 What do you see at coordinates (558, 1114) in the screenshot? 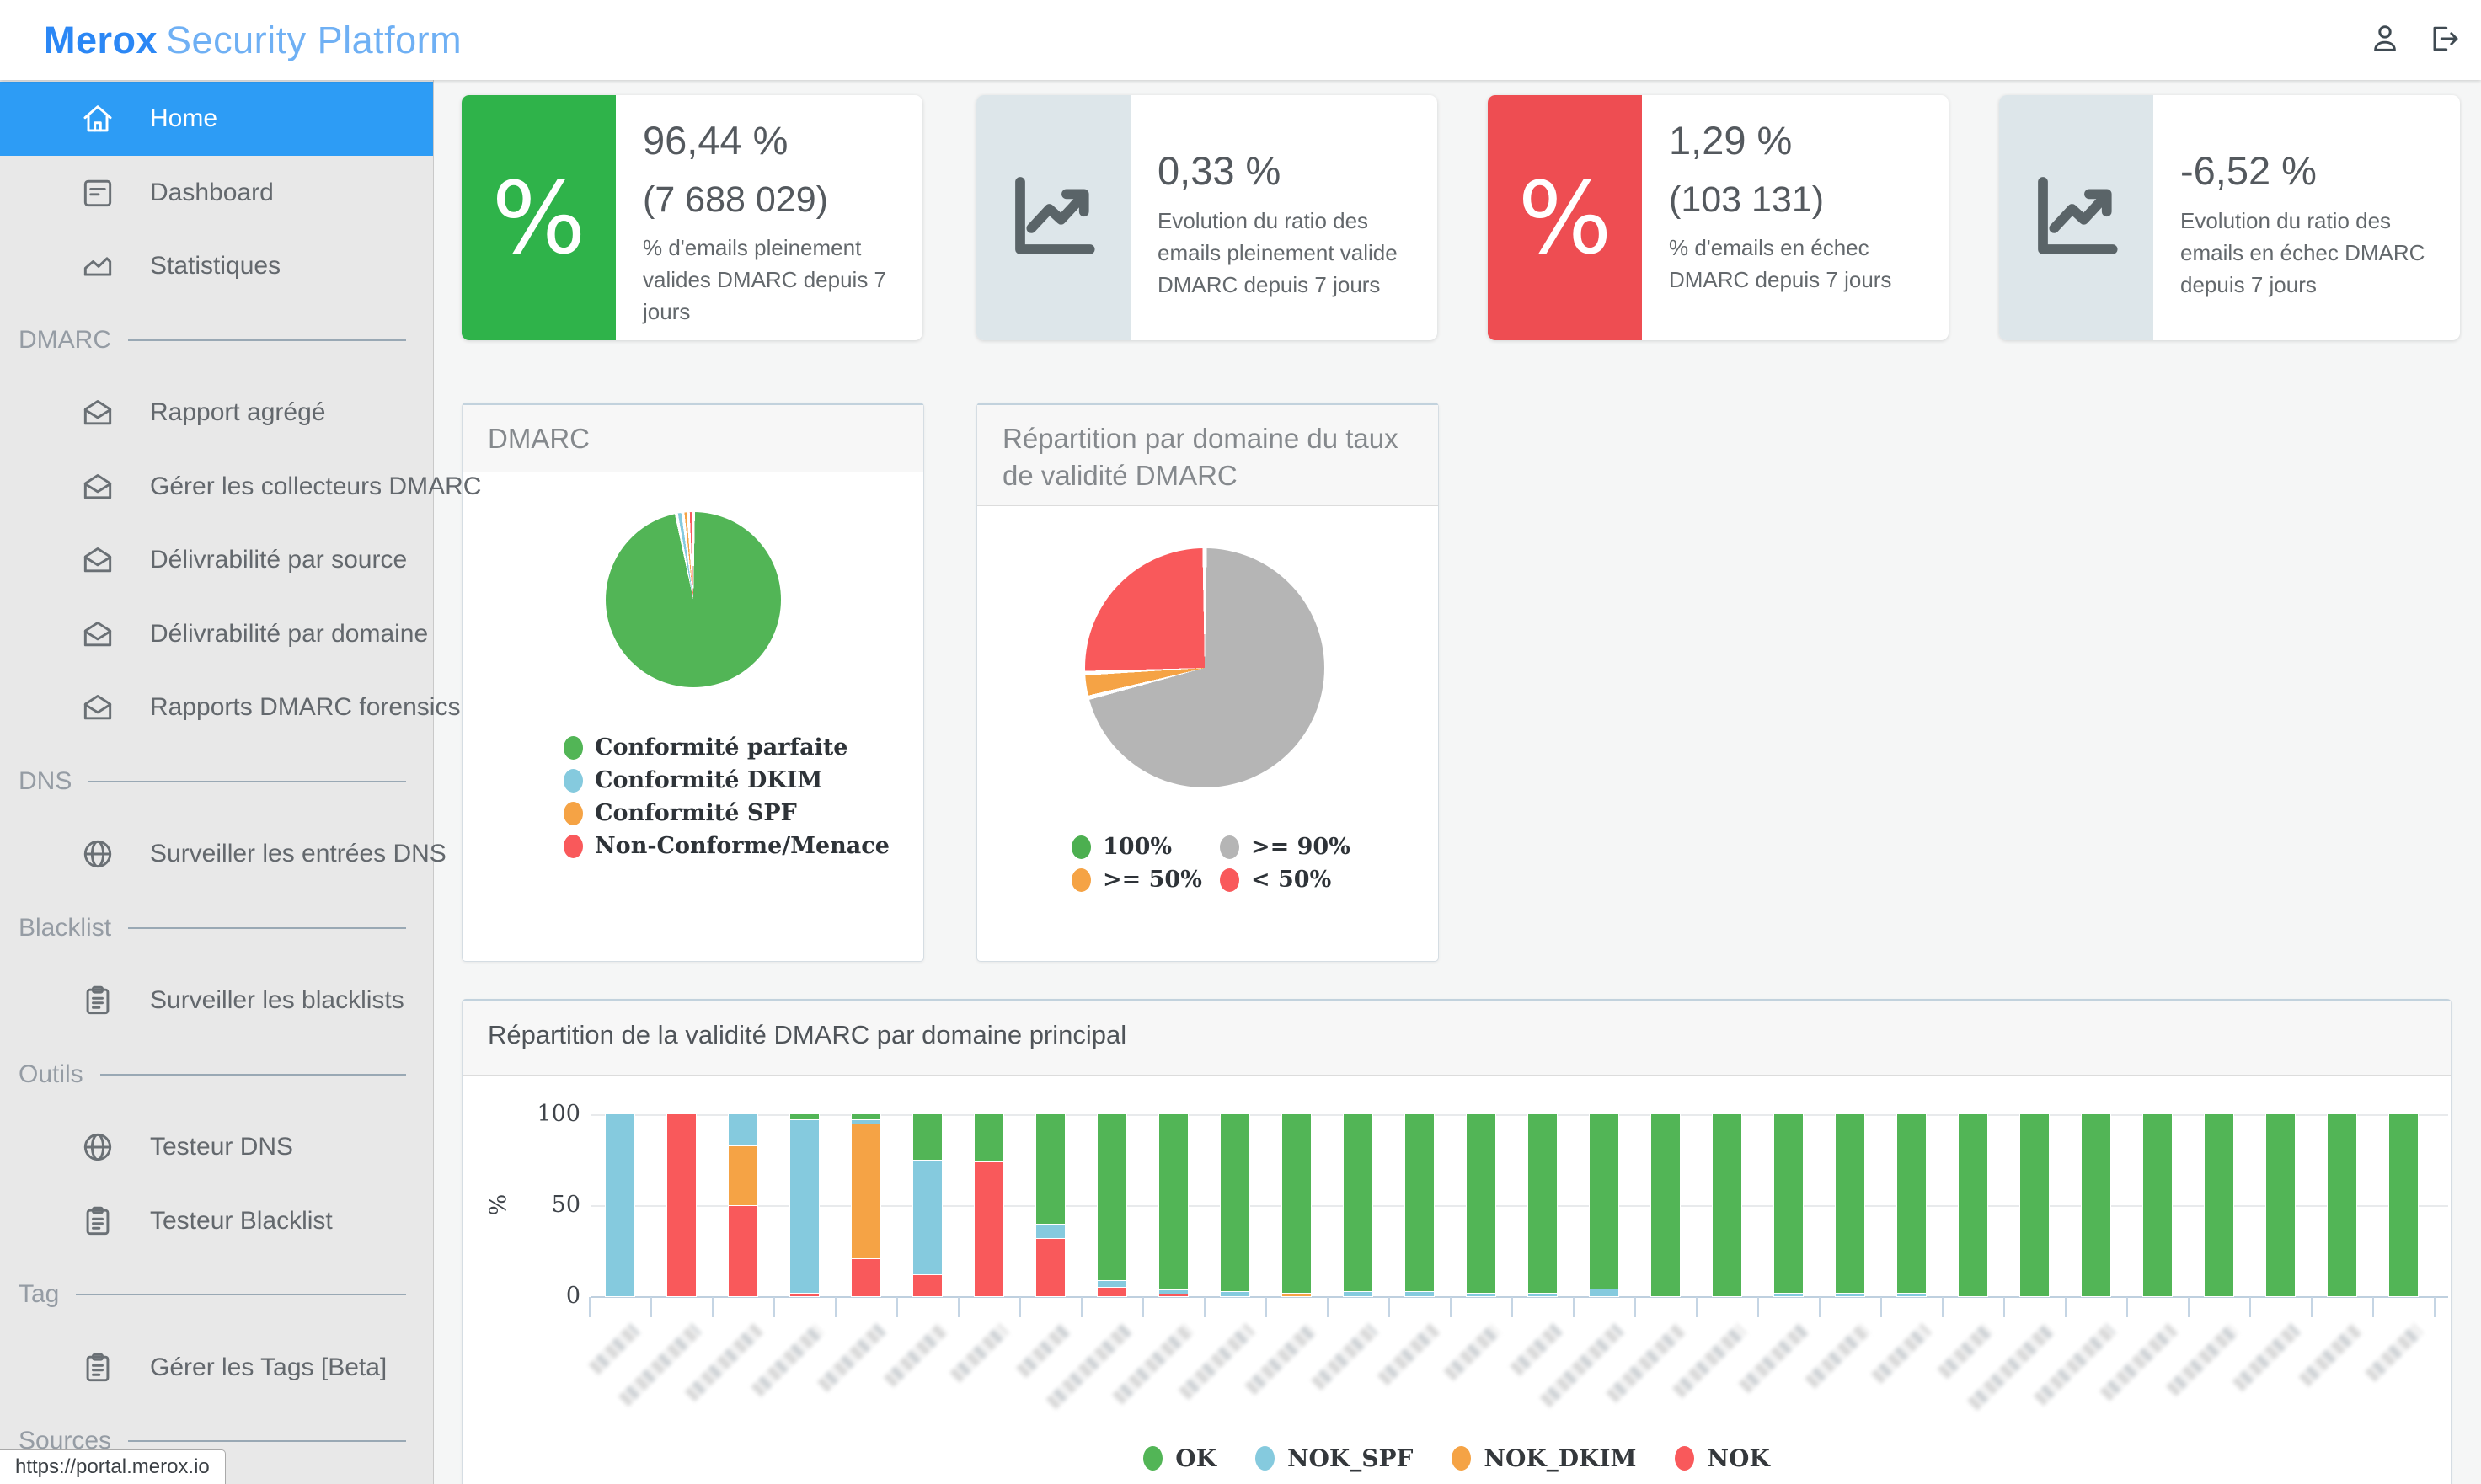
I see `y-tick-label-100: 100` at bounding box center [558, 1114].